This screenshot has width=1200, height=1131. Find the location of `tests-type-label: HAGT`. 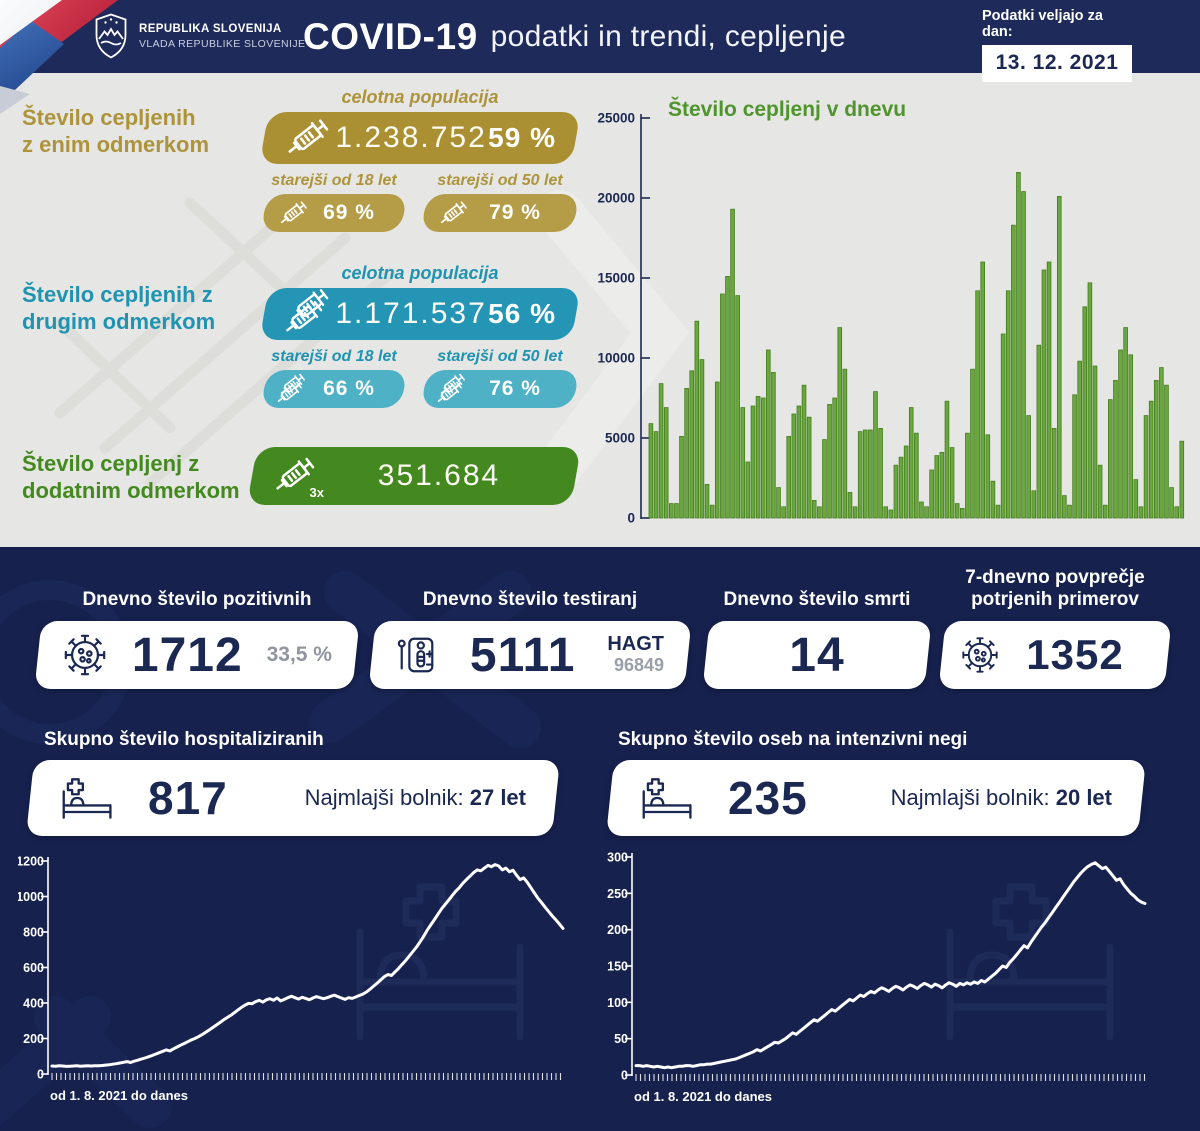

tests-type-label: HAGT is located at coordinates (635, 644).